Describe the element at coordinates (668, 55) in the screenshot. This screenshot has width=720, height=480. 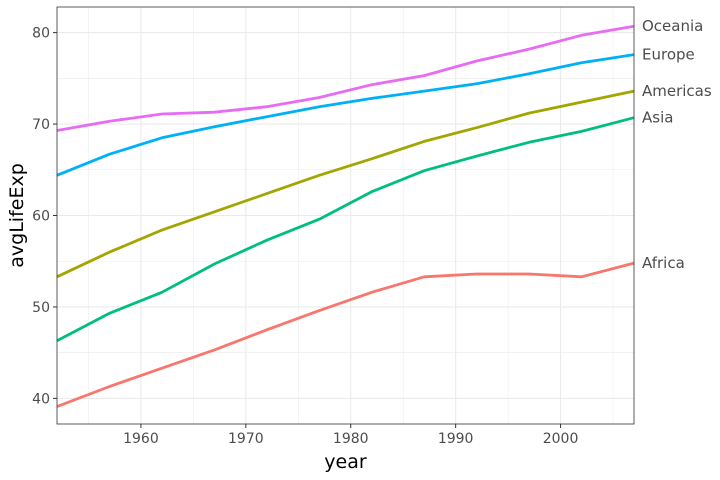
I see `series-label-europe: Europe` at that location.